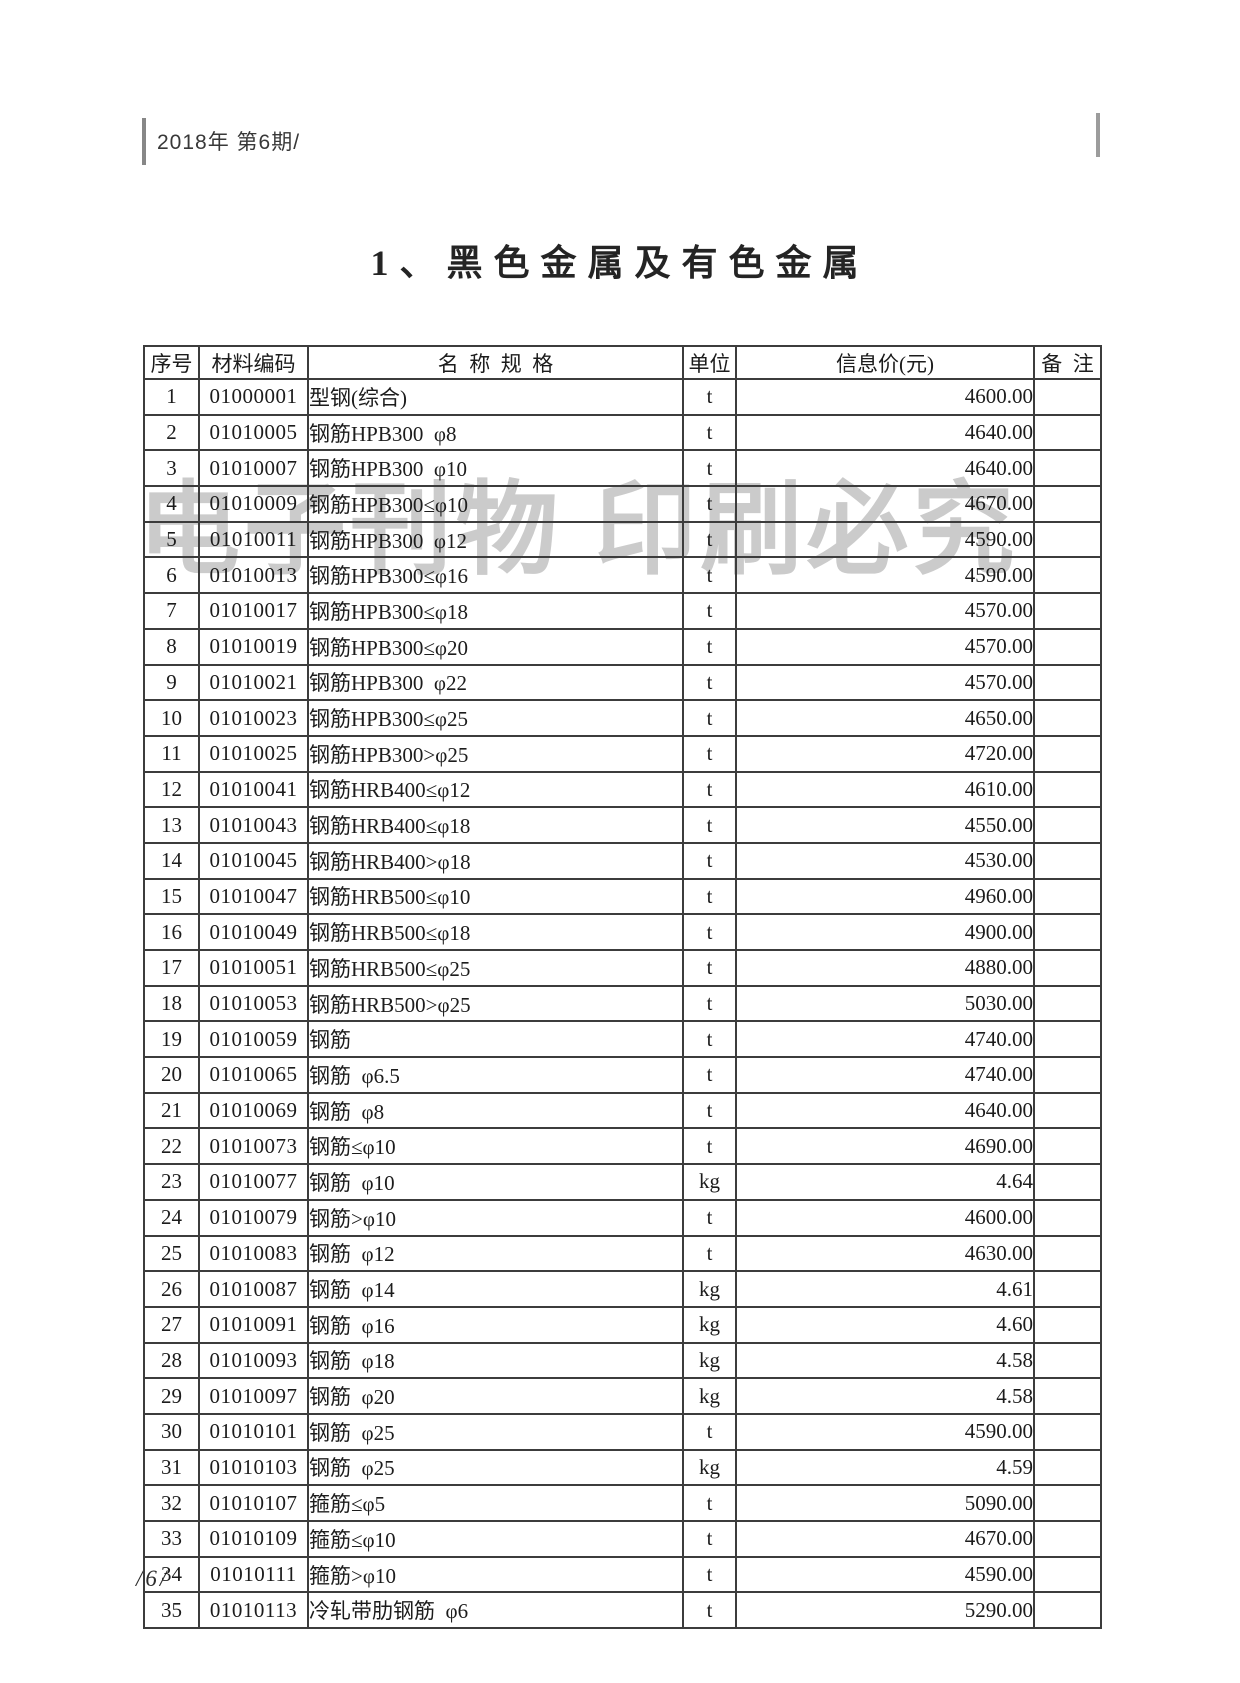 The height and width of the screenshot is (1683, 1240). What do you see at coordinates (495, 968) in the screenshot?
I see `cell-name-spec: 钢筋HRB500≤φ25` at bounding box center [495, 968].